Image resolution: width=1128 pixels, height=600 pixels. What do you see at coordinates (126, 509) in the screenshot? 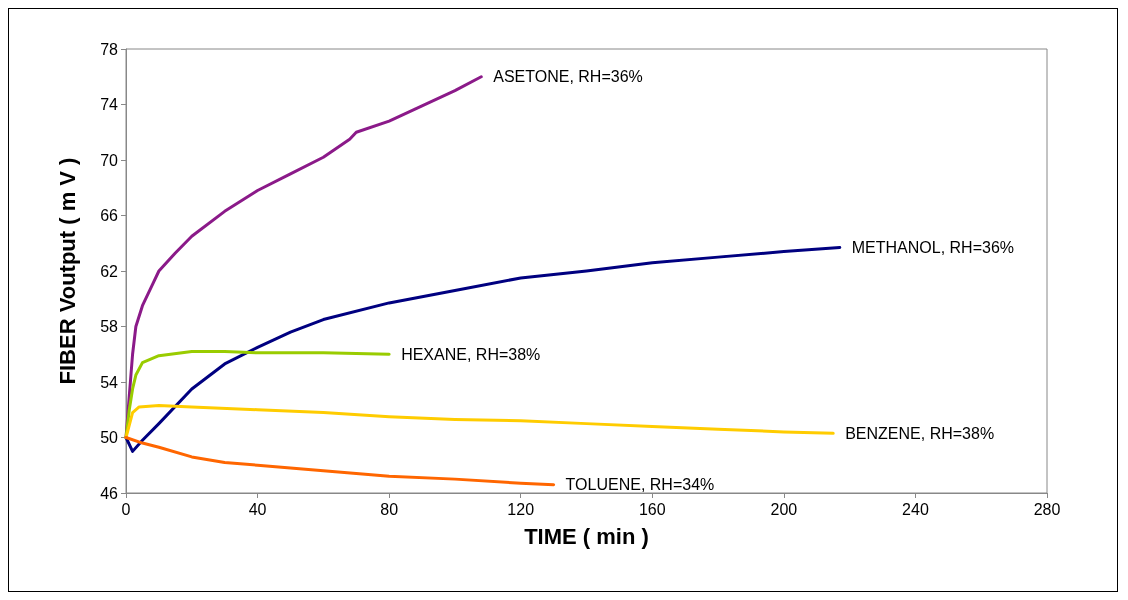
I see `x-tick-label: 0` at bounding box center [126, 509].